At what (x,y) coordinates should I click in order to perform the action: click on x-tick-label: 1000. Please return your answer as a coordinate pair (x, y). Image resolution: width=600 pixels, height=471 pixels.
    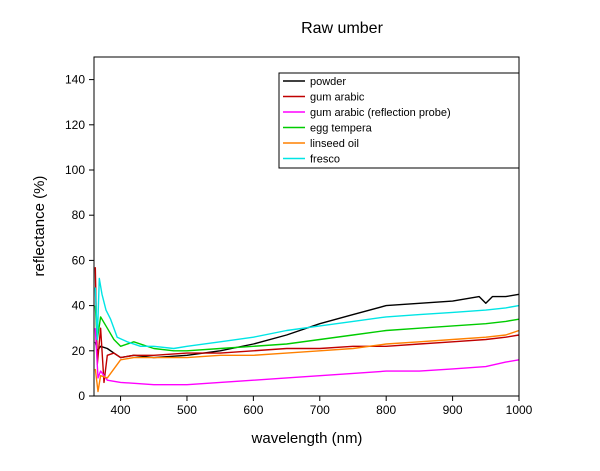
    Looking at the image, I should click on (519, 410).